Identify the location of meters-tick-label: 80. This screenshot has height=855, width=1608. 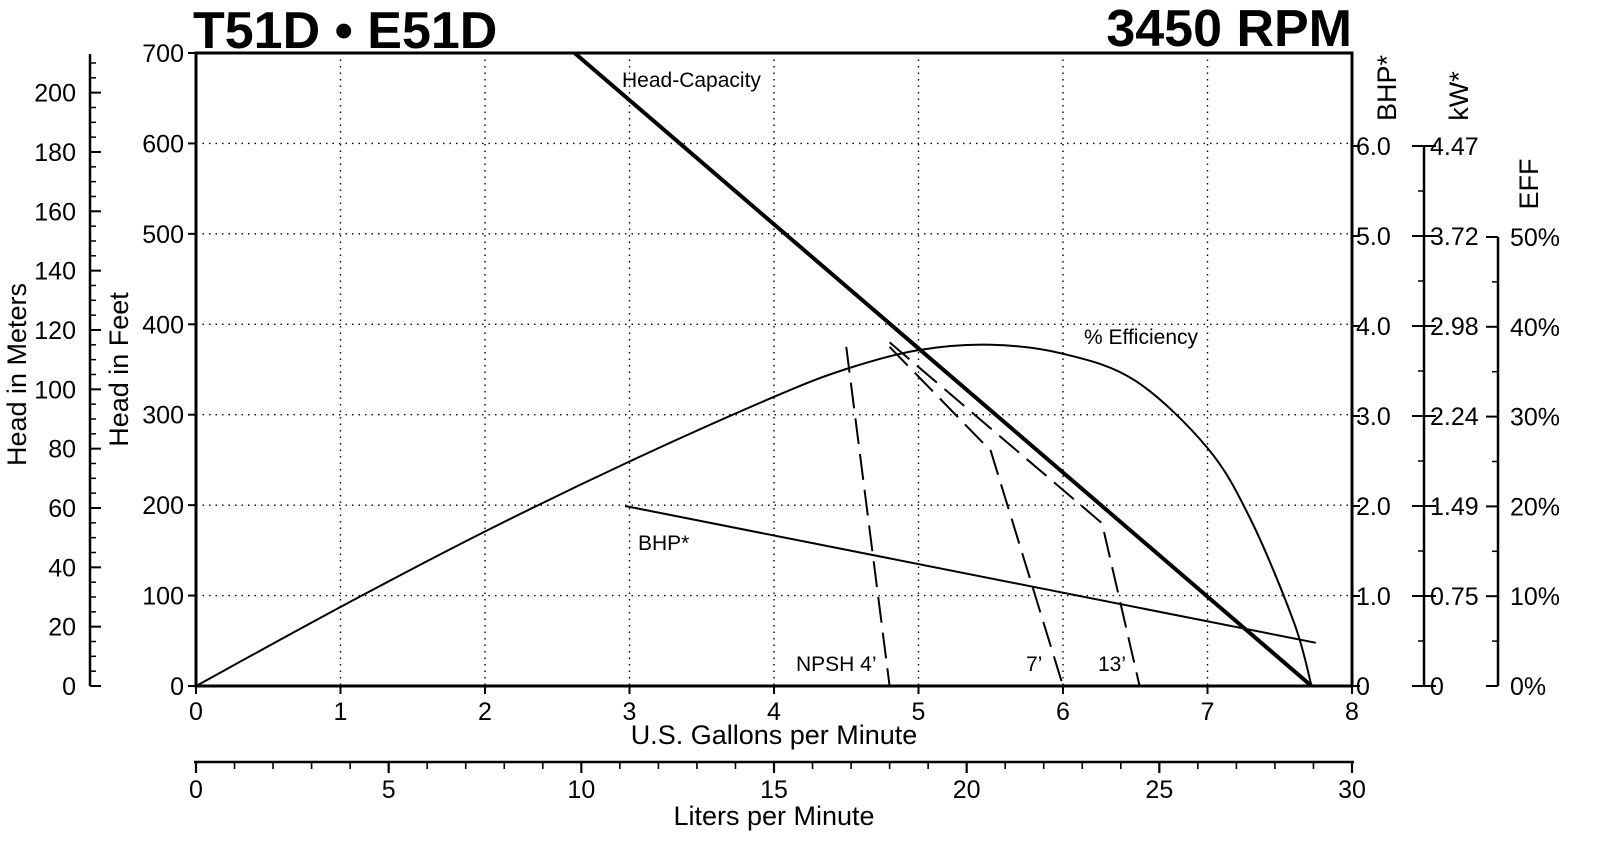
(62, 450).